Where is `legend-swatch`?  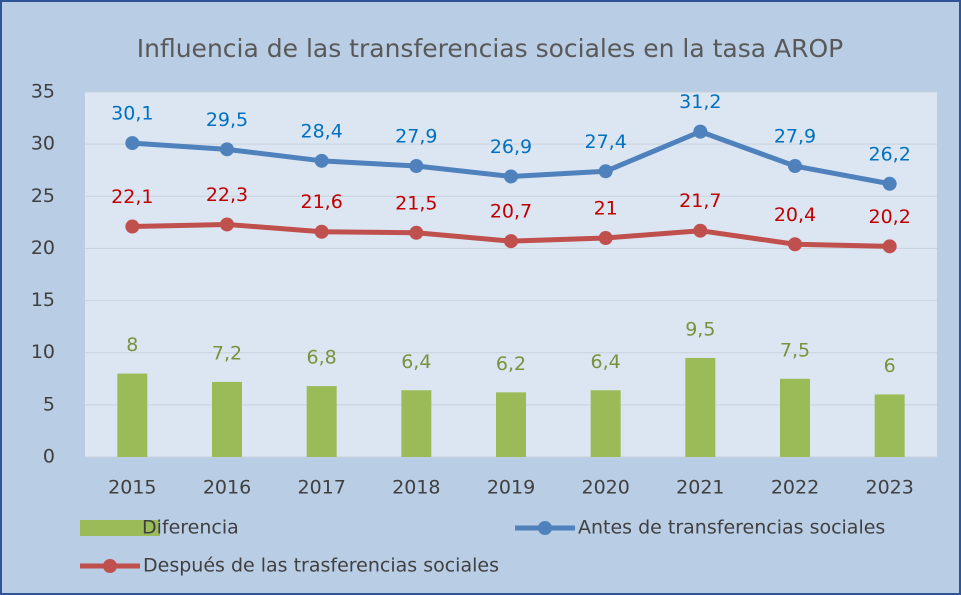
legend-swatch is located at coordinates (120, 528).